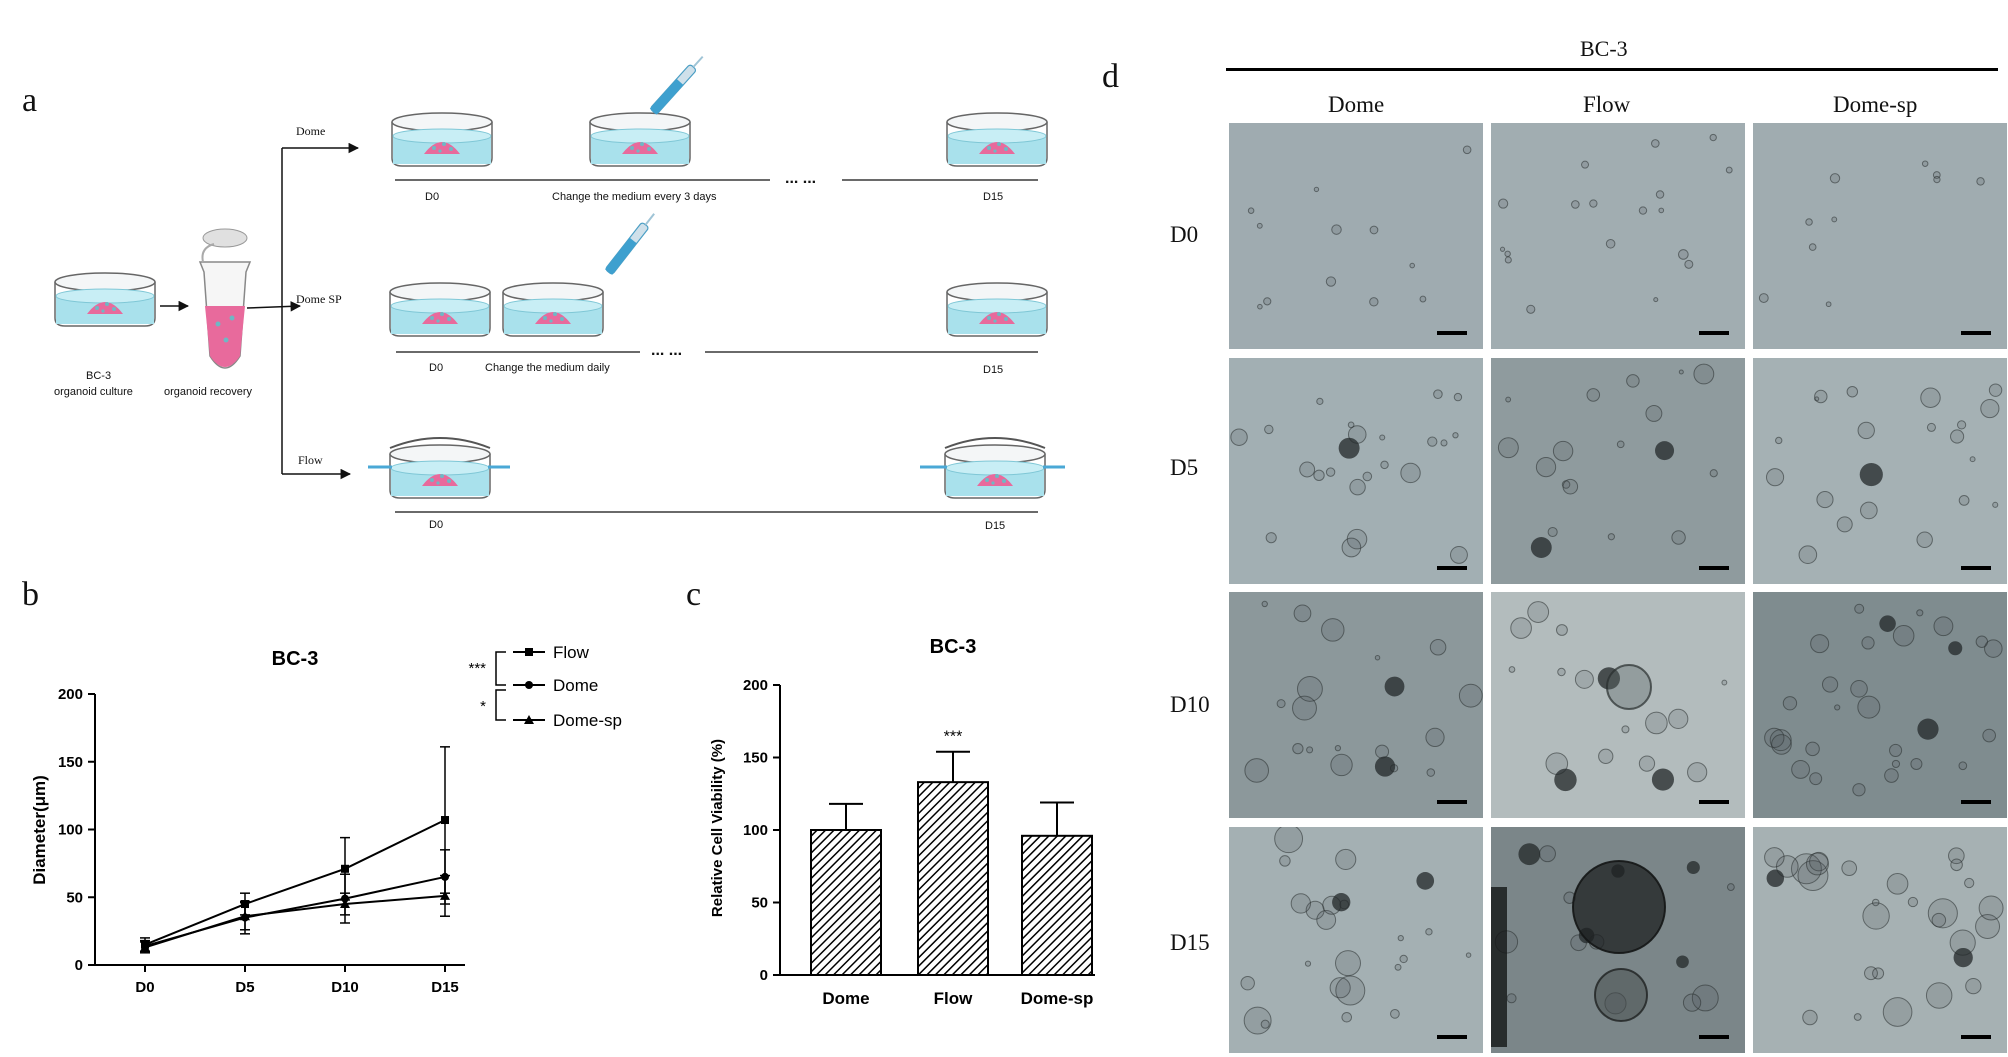  What do you see at coordinates (310, 460) in the screenshot?
I see `branch-label-flow: Flow` at bounding box center [310, 460].